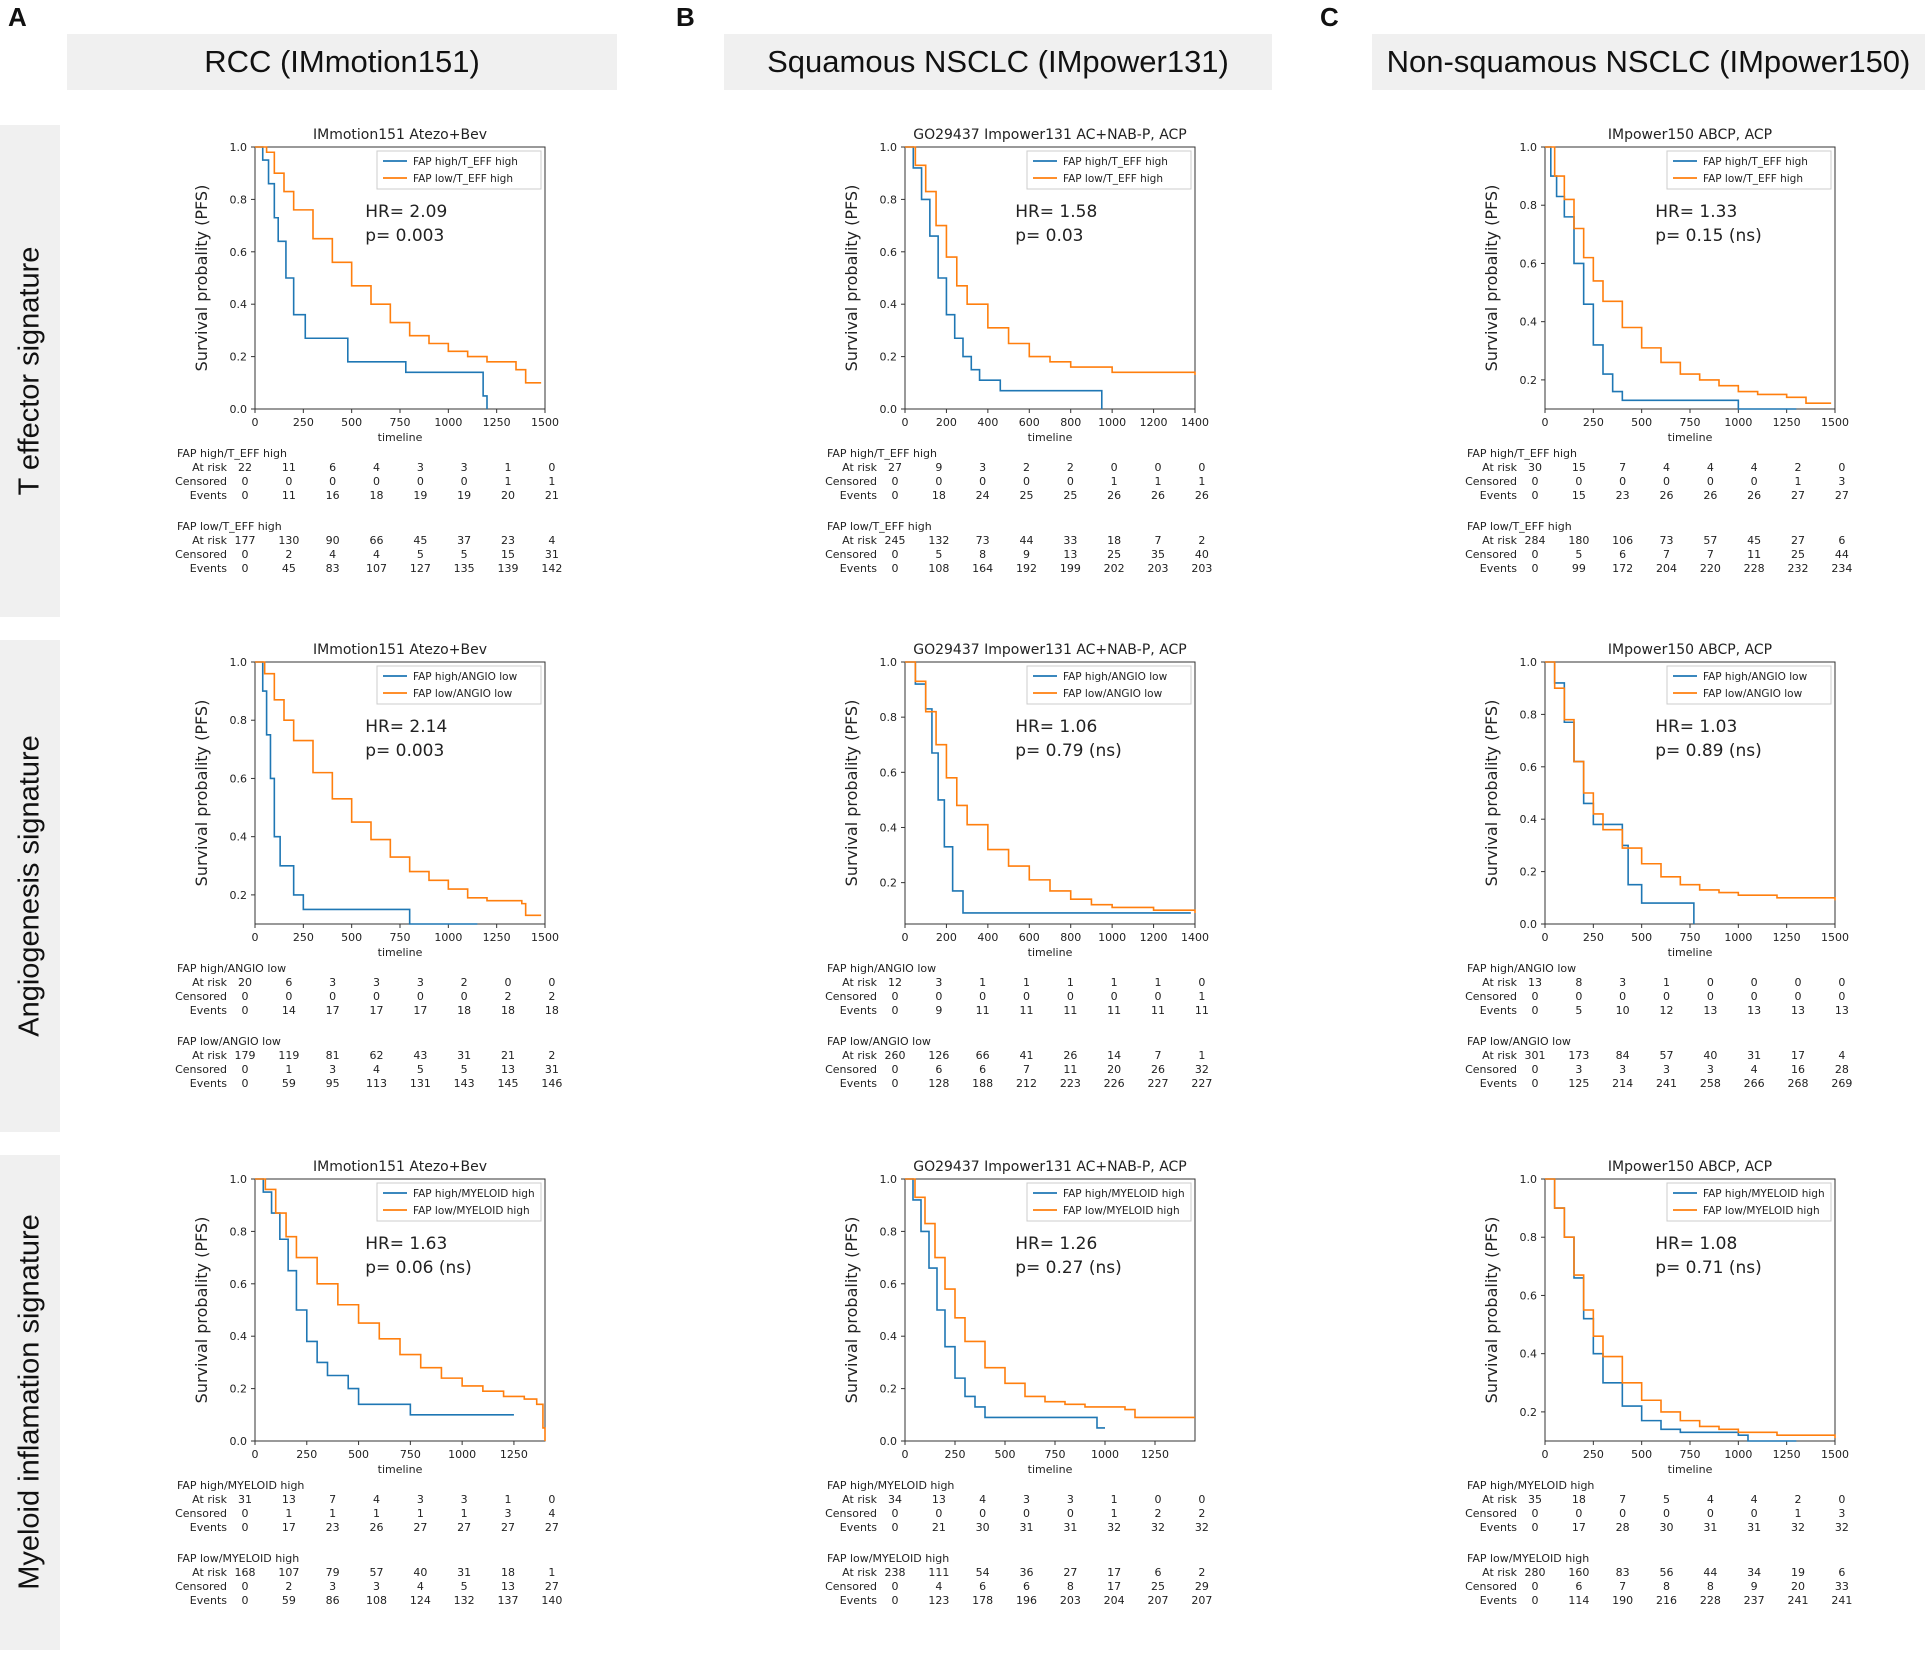 Image resolution: width=1929 pixels, height=1657 pixels. What do you see at coordinates (939, 1527) in the screenshot?
I see `risk-cell: 21` at bounding box center [939, 1527].